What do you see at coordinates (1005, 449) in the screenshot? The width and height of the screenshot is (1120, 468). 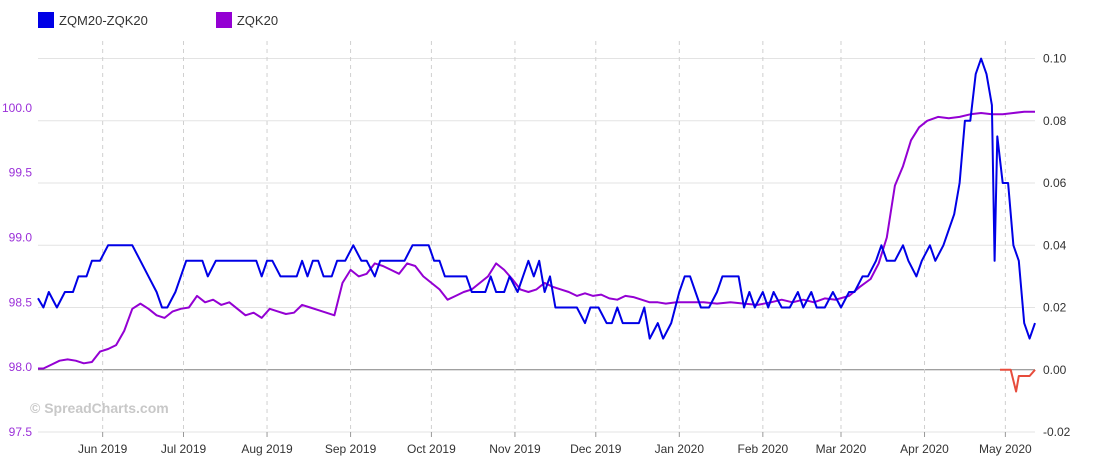 I see `x-tick-label: May 2020` at bounding box center [1005, 449].